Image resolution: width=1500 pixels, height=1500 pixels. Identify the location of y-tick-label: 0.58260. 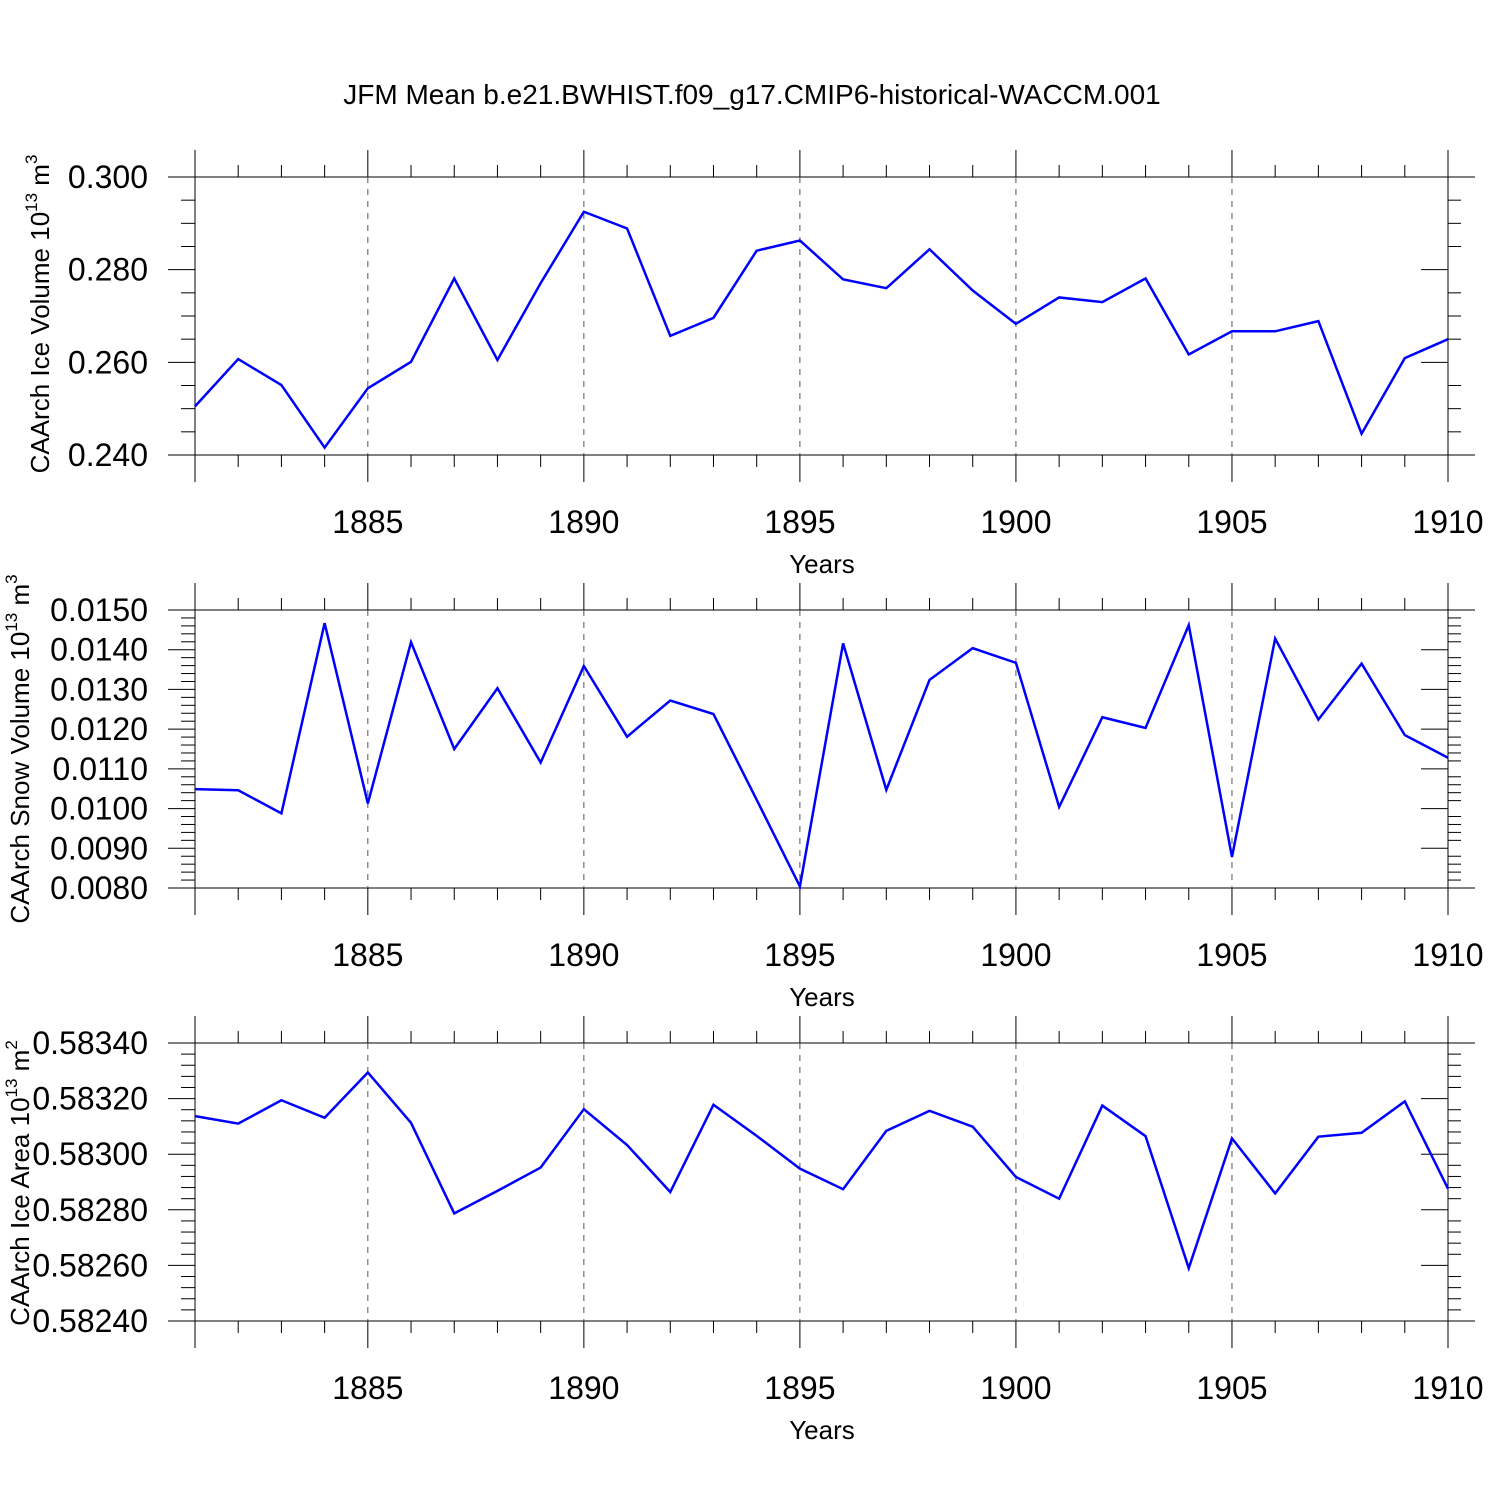
(90, 1265).